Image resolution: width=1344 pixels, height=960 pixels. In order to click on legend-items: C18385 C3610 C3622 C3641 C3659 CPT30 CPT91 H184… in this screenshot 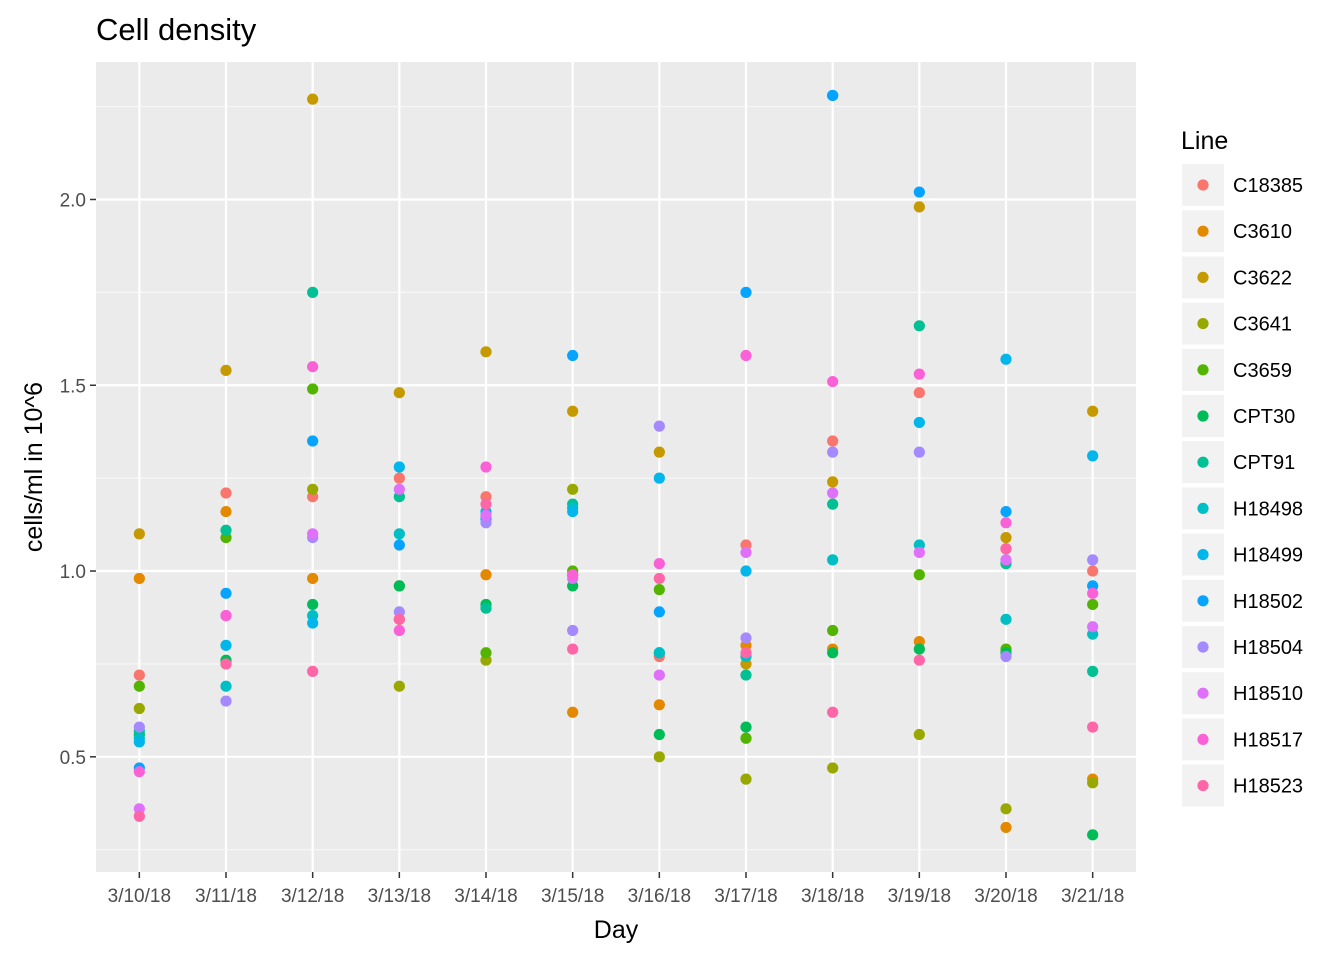, I will do `click(1242, 485)`.